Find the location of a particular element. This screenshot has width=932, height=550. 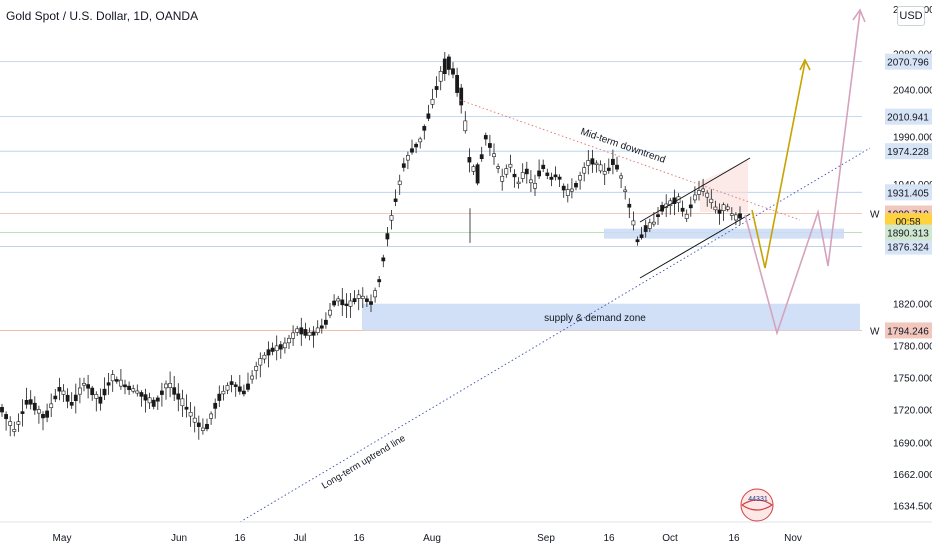

price-tick-label: 1750.000 is located at coordinates (912, 378).